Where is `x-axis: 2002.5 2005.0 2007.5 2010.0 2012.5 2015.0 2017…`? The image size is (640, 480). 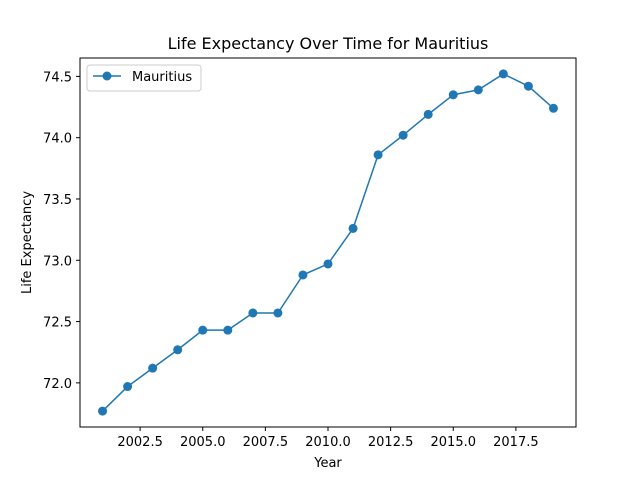 x-axis: 2002.5 2005.0 2007.5 2010.0 2012.5 2015.0 2017… is located at coordinates (328, 438).